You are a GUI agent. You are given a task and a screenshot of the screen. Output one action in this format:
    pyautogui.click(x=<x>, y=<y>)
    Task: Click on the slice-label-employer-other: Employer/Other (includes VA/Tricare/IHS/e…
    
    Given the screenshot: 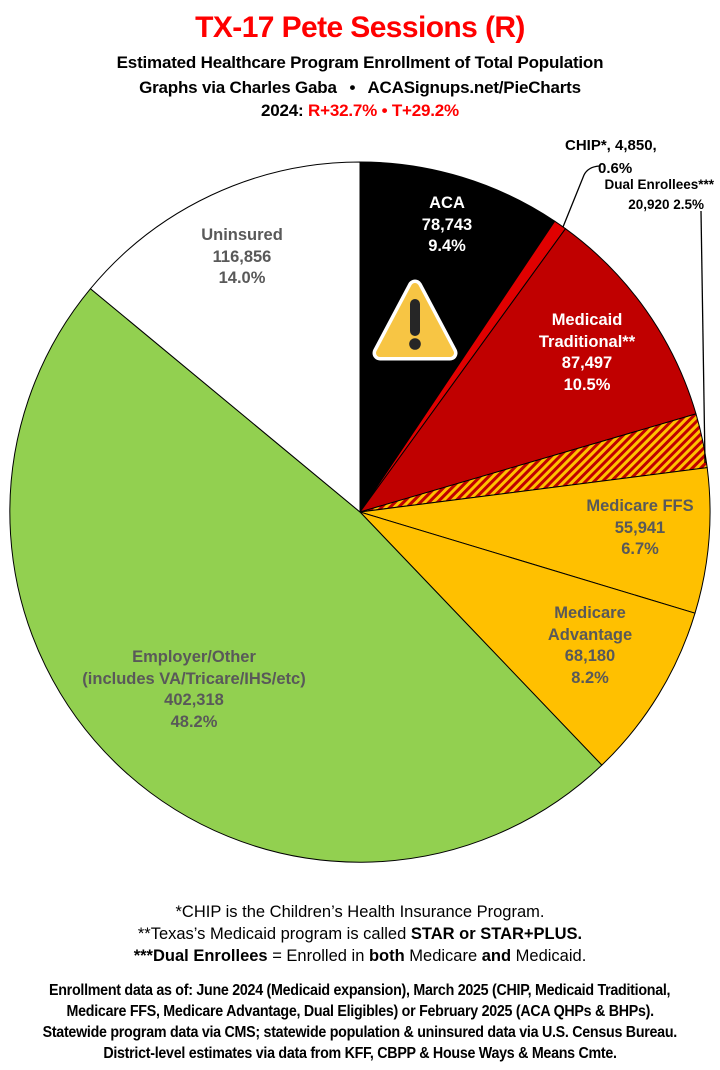 What is the action you would take?
    pyautogui.click(x=194, y=689)
    